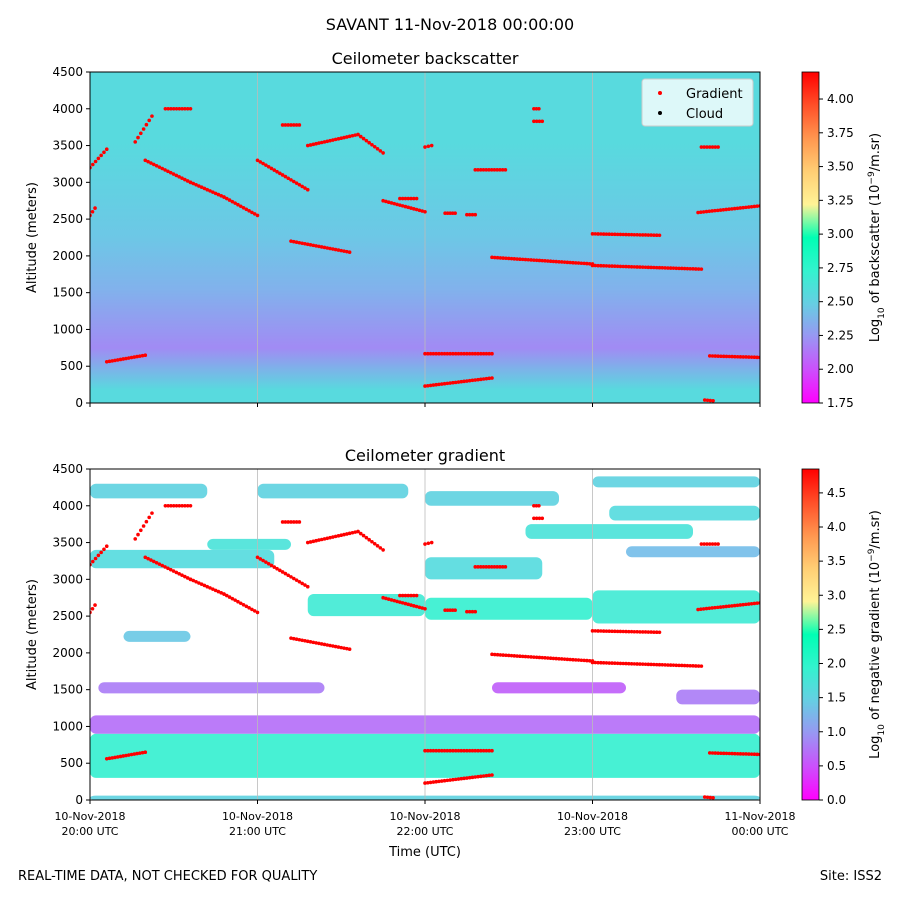 The height and width of the screenshot is (900, 900). I want to click on x-tick-label: 20:00 UTC, so click(89, 831).